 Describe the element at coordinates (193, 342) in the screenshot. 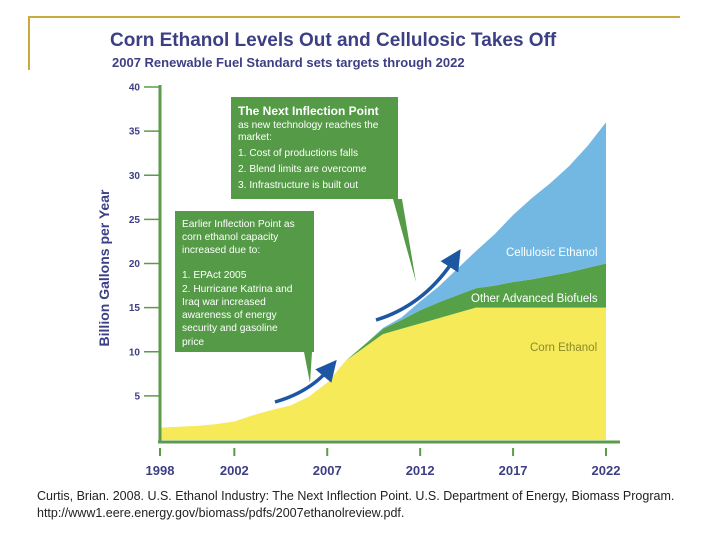

I see `callout-earlier-line-10: price` at that location.